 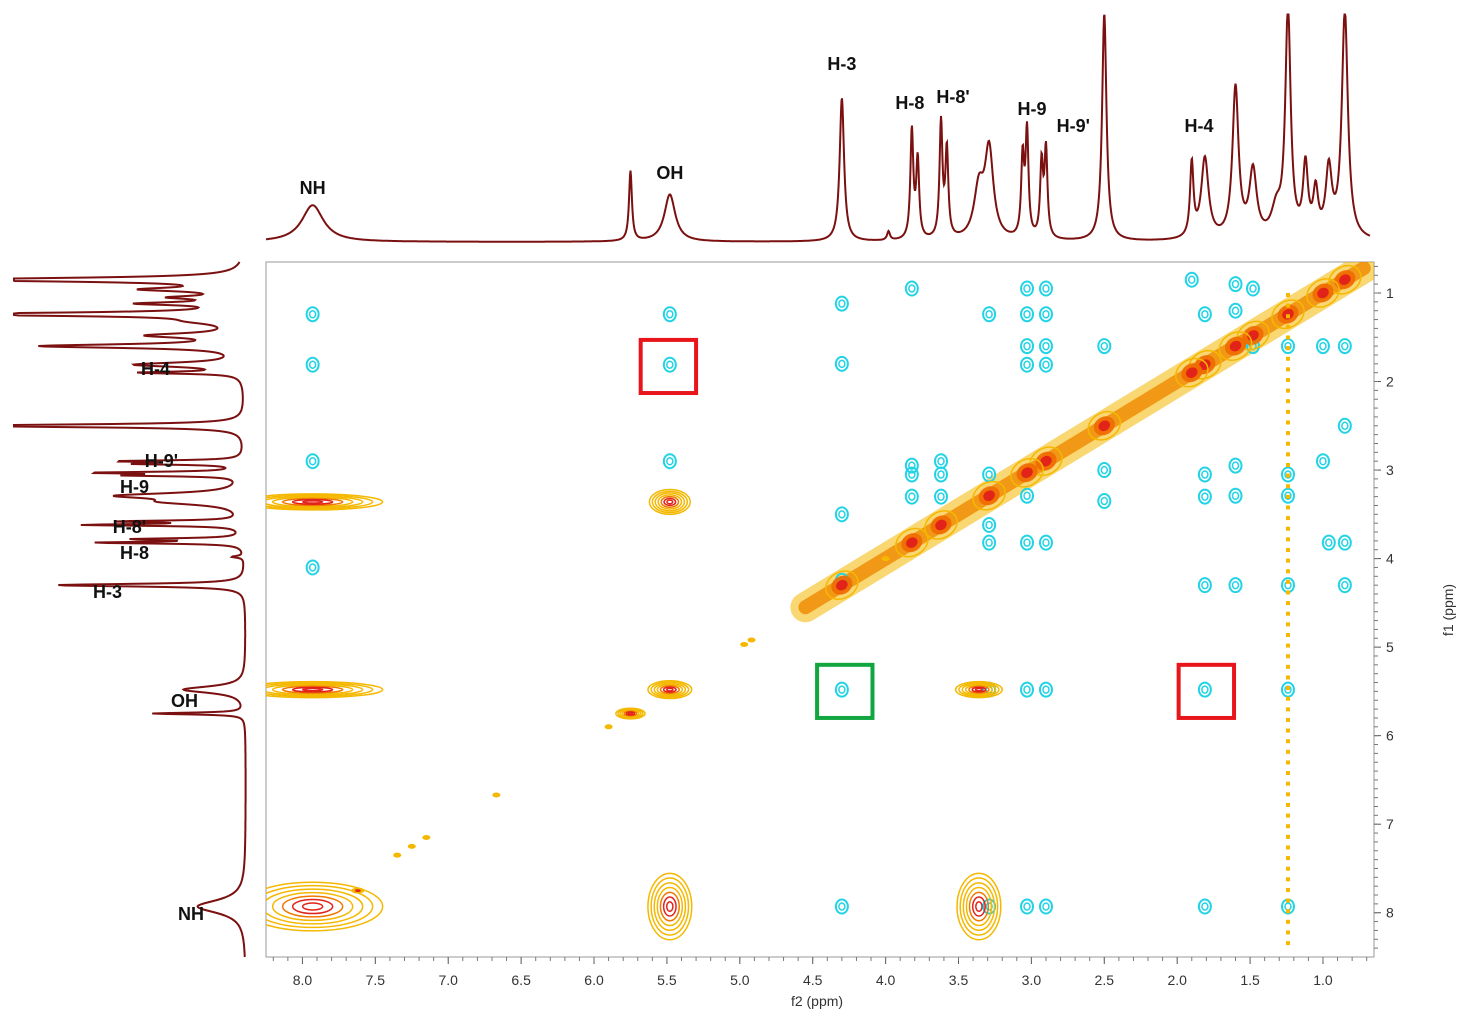 What do you see at coordinates (107, 592) in the screenshot?
I see `side-peak-label: H-3` at bounding box center [107, 592].